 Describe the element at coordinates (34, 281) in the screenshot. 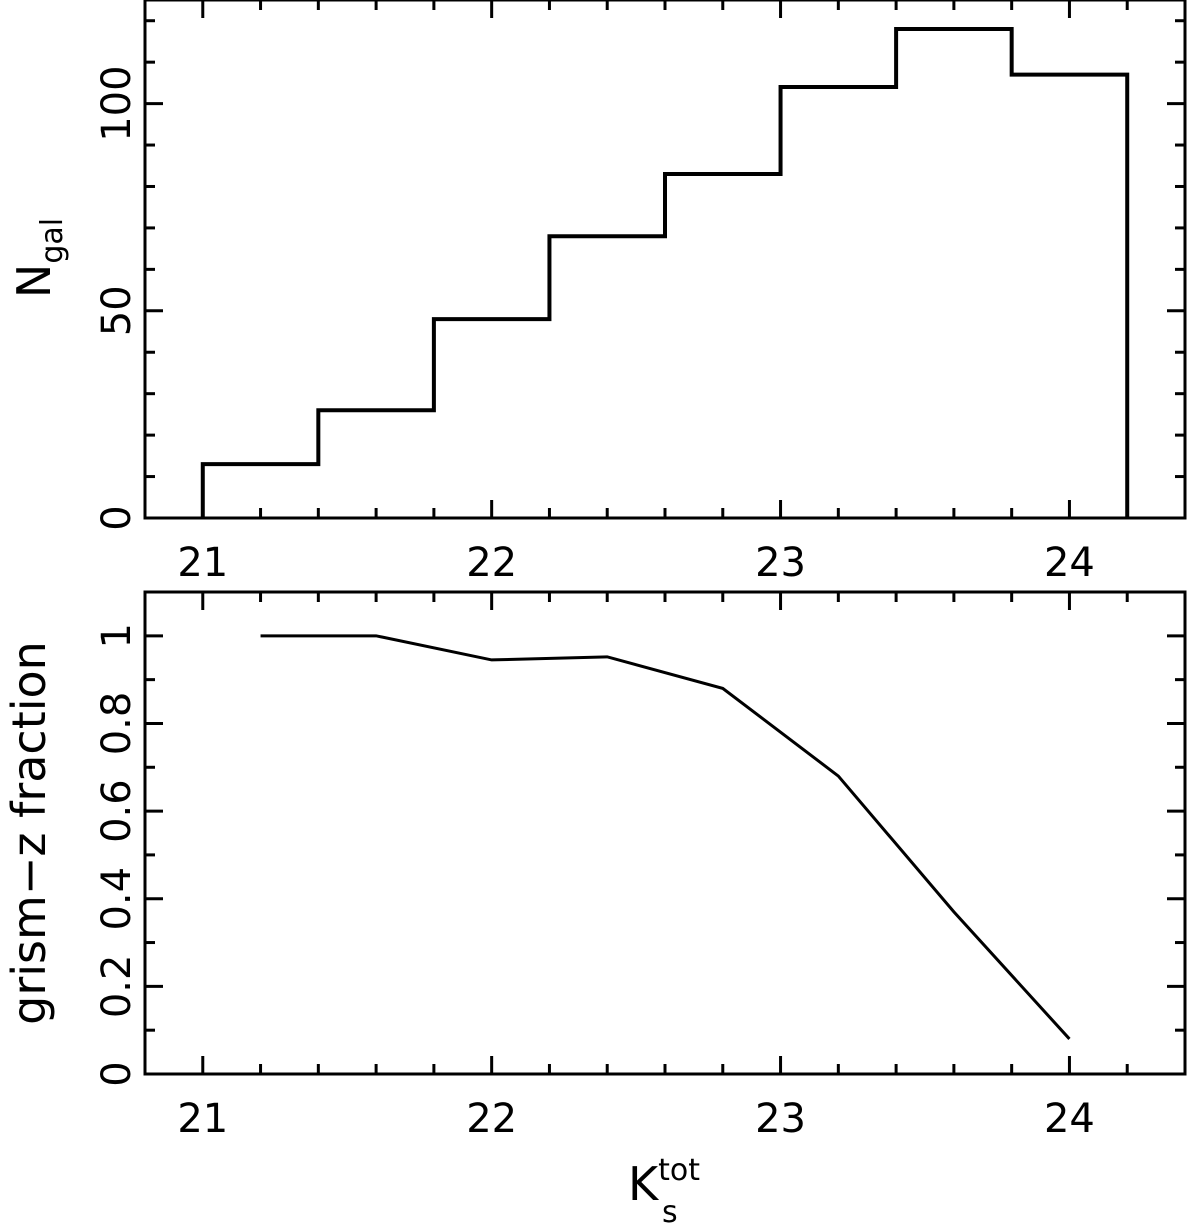

I see `y-axis-title-main: N` at that location.